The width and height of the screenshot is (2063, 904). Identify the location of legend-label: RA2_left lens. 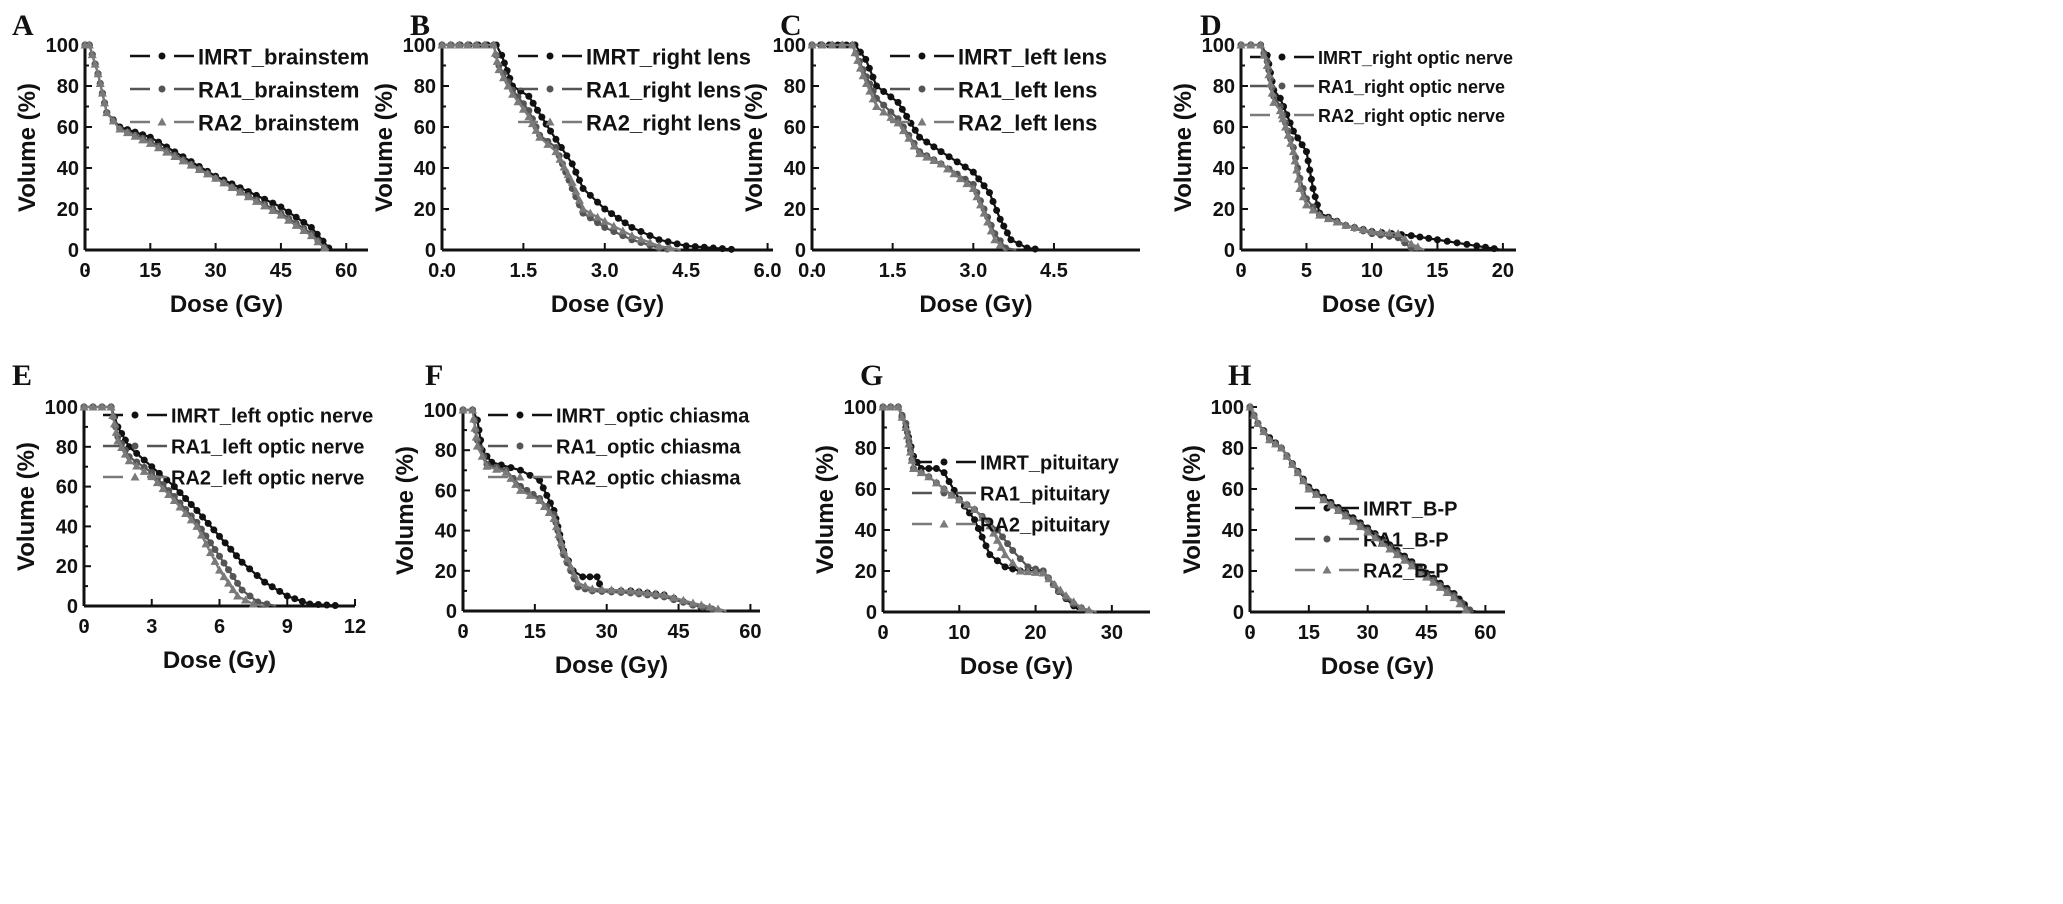
(1027, 122).